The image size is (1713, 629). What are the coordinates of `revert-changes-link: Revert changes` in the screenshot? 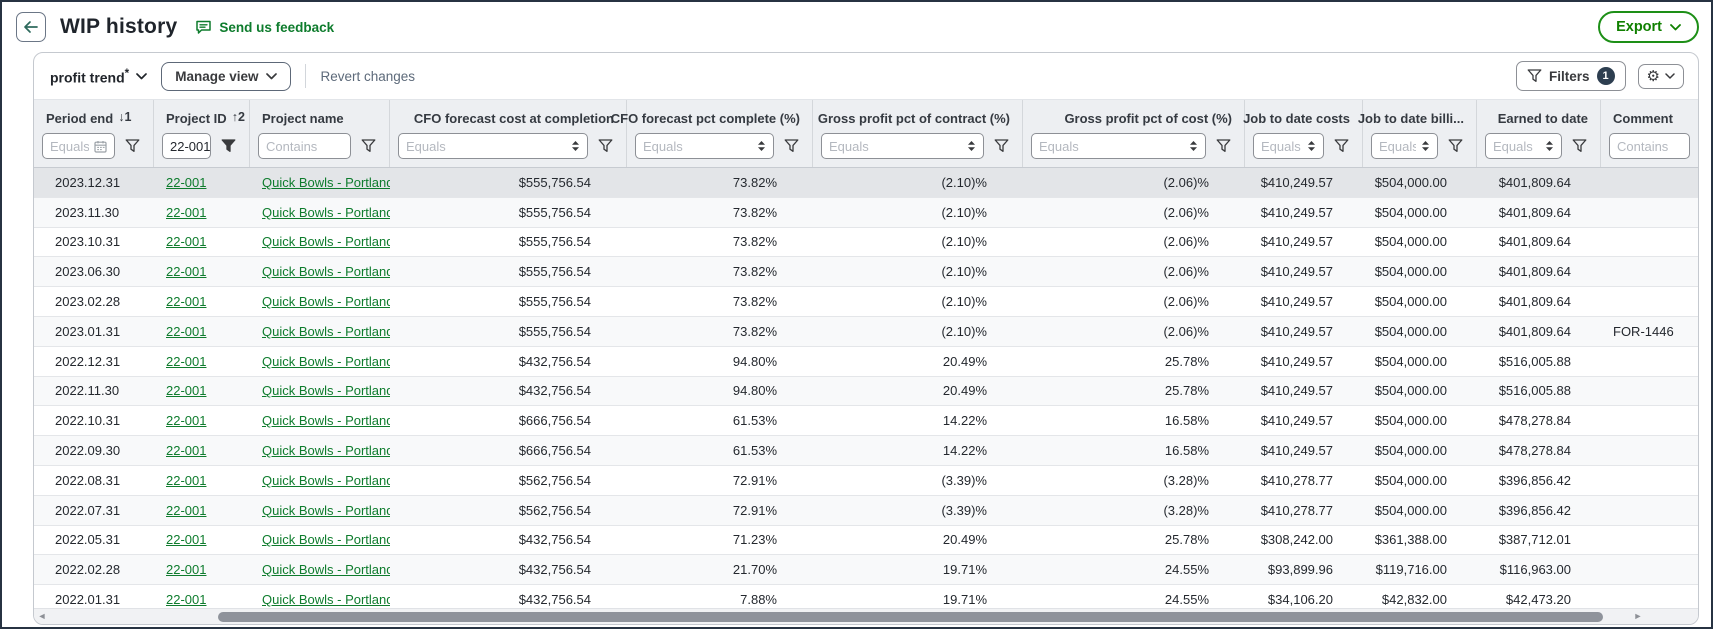 It's located at (368, 76).